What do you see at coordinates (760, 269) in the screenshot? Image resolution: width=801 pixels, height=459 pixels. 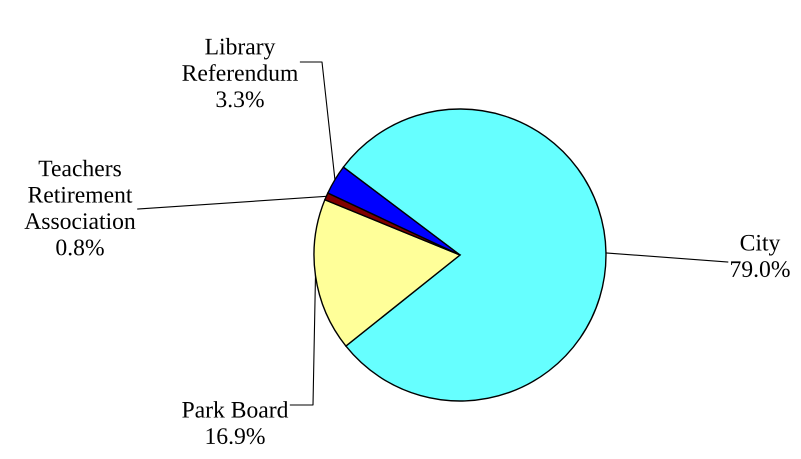 I see `data-label: 79.0%` at bounding box center [760, 269].